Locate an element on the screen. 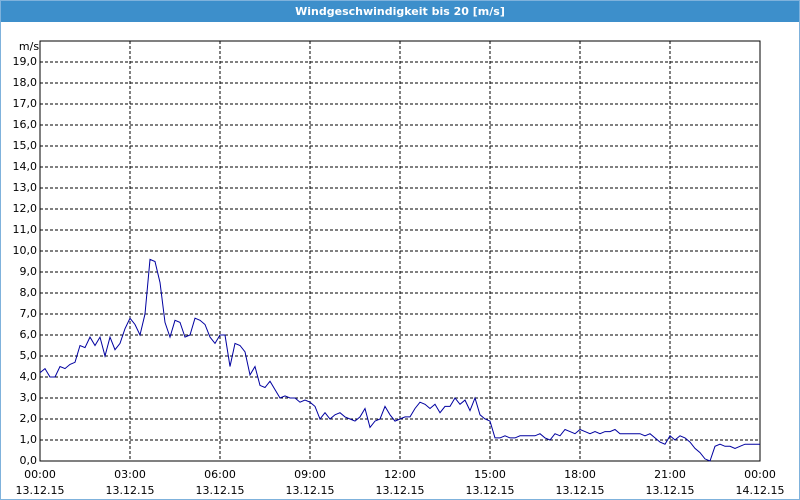 Image resolution: width=800 pixels, height=500 pixels. x-tick-label: 09:00 is located at coordinates (310, 474).